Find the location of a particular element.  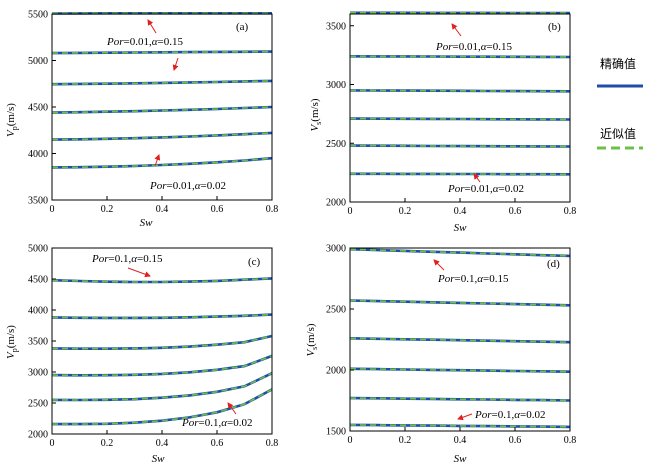

x-tick-label: 0.6 is located at coordinates (515, 440).